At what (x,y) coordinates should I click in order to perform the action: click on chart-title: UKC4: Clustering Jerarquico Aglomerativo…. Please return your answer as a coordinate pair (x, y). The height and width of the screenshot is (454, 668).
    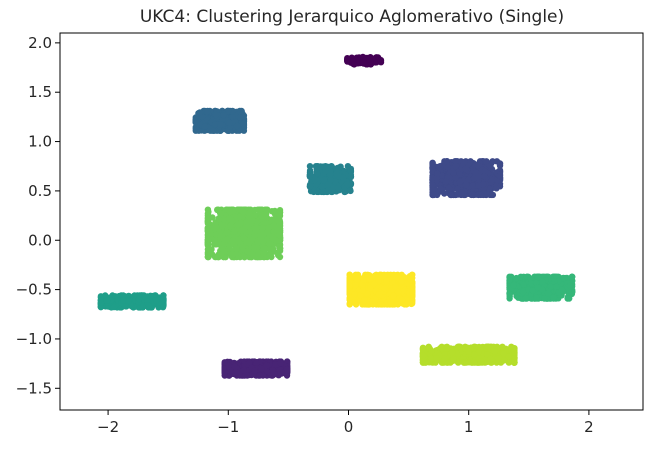
    Looking at the image, I should click on (352, 17).